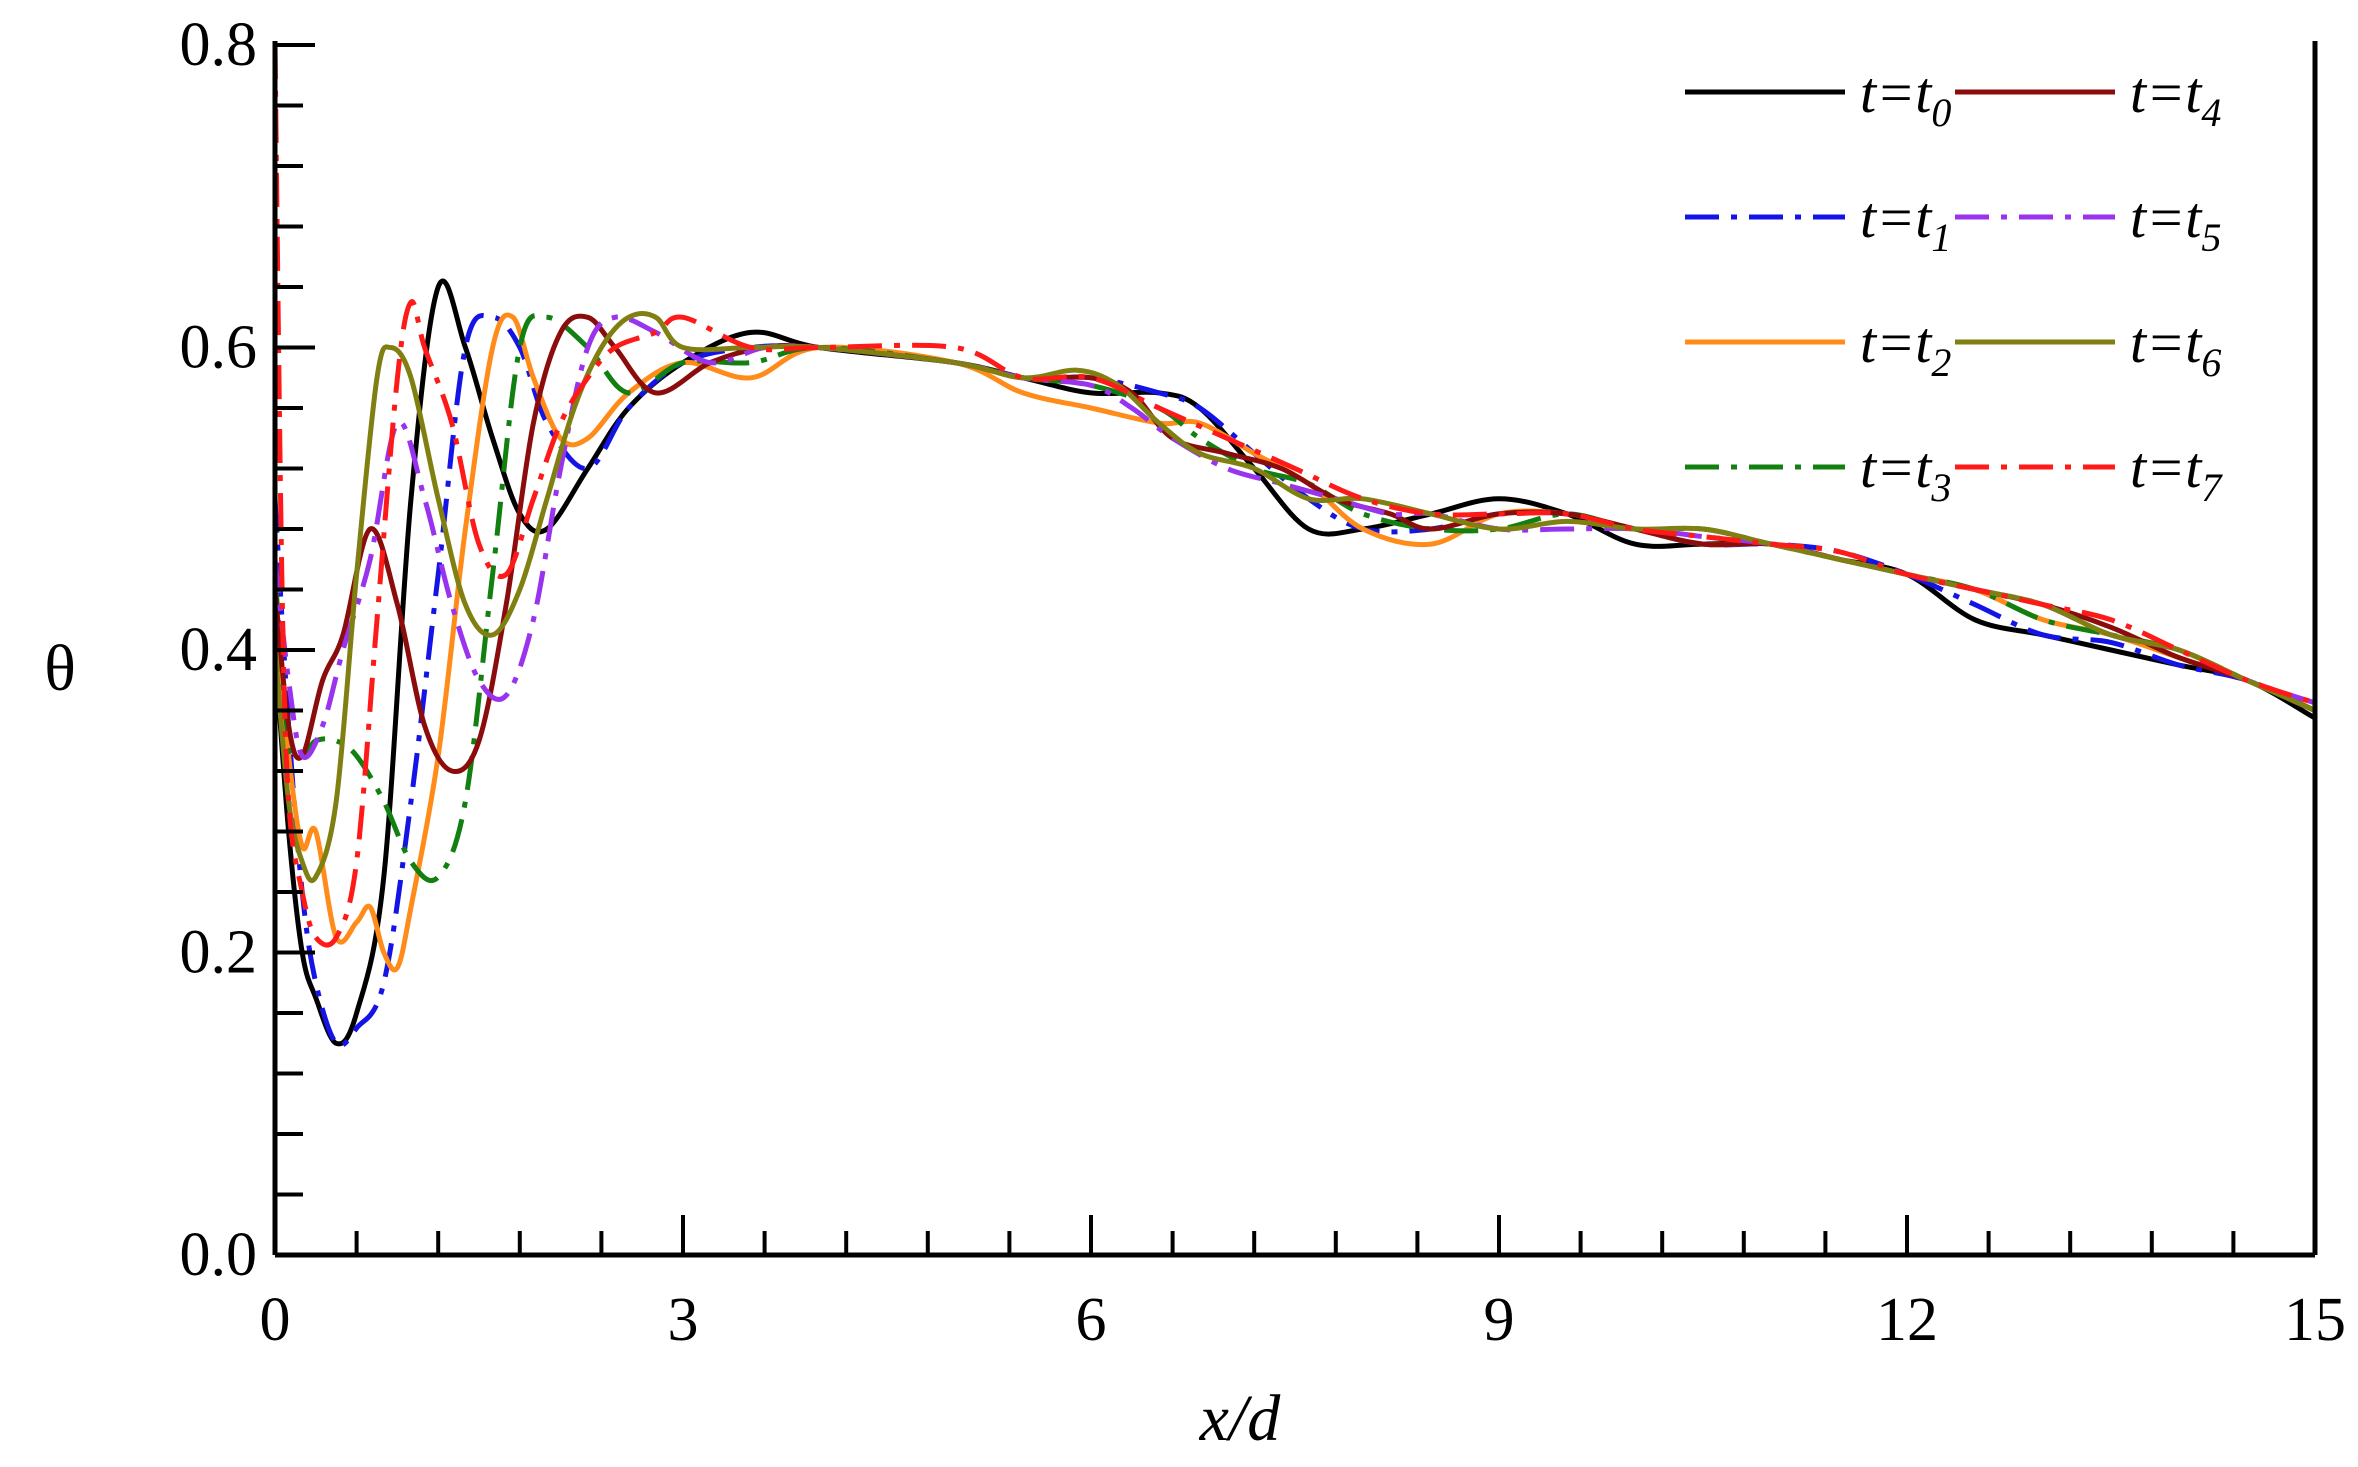 The image size is (2358, 1467). I want to click on x-tick-label: 12, so click(1907, 1320).